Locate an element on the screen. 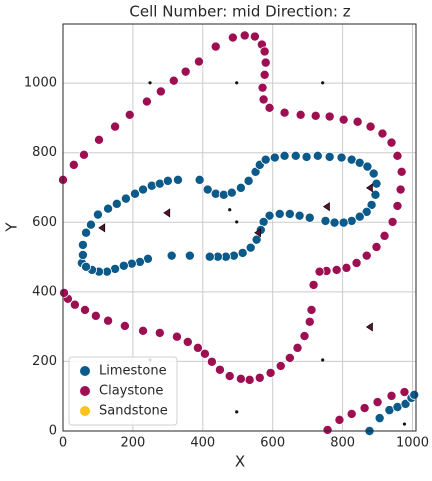 This screenshot has width=432, height=481. y-tick-label: 400 is located at coordinates (44, 291).